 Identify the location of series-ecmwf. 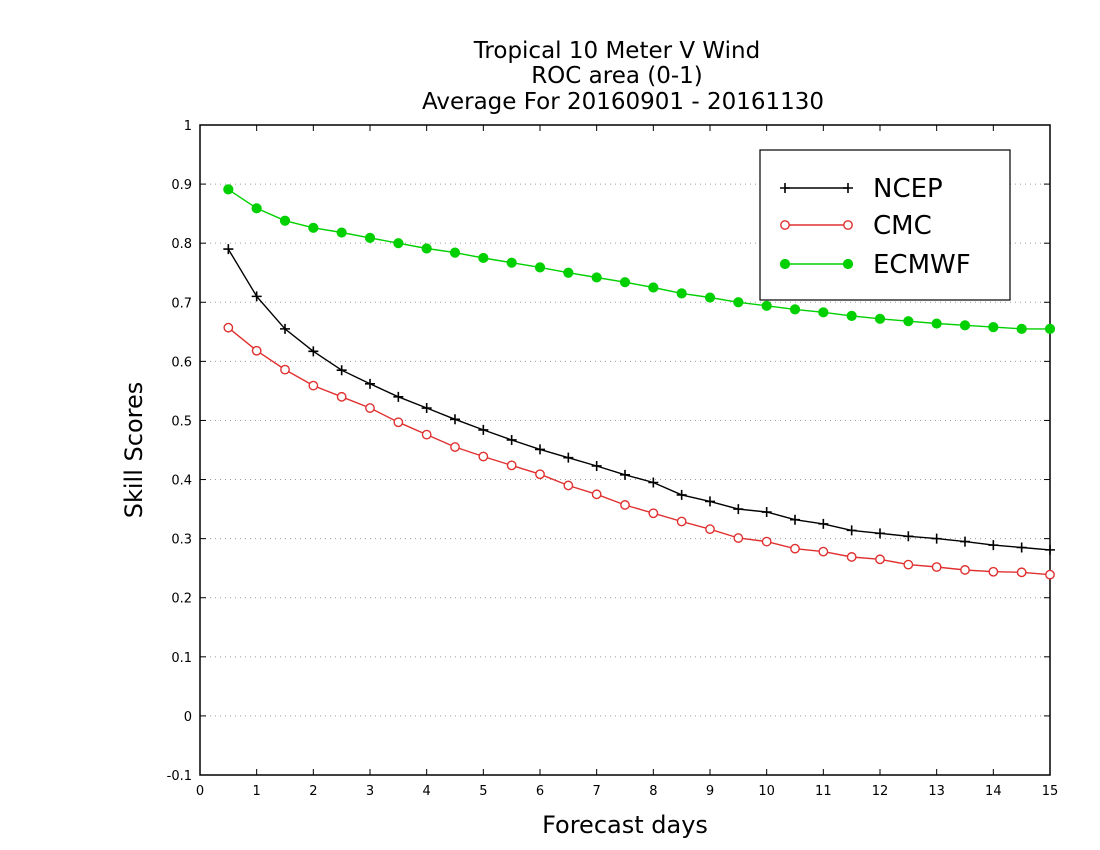
(639, 259).